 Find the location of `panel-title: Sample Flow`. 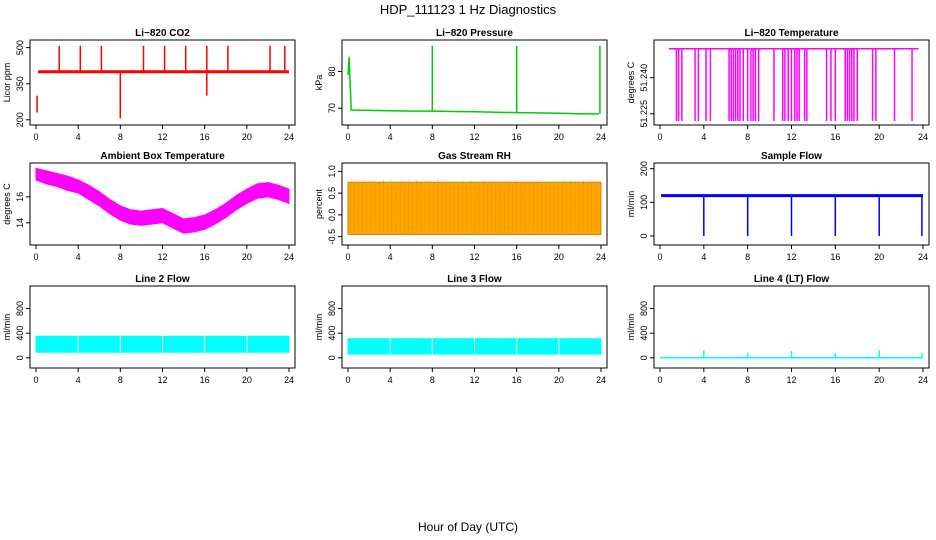

panel-title: Sample Flow is located at coordinates (791, 156).